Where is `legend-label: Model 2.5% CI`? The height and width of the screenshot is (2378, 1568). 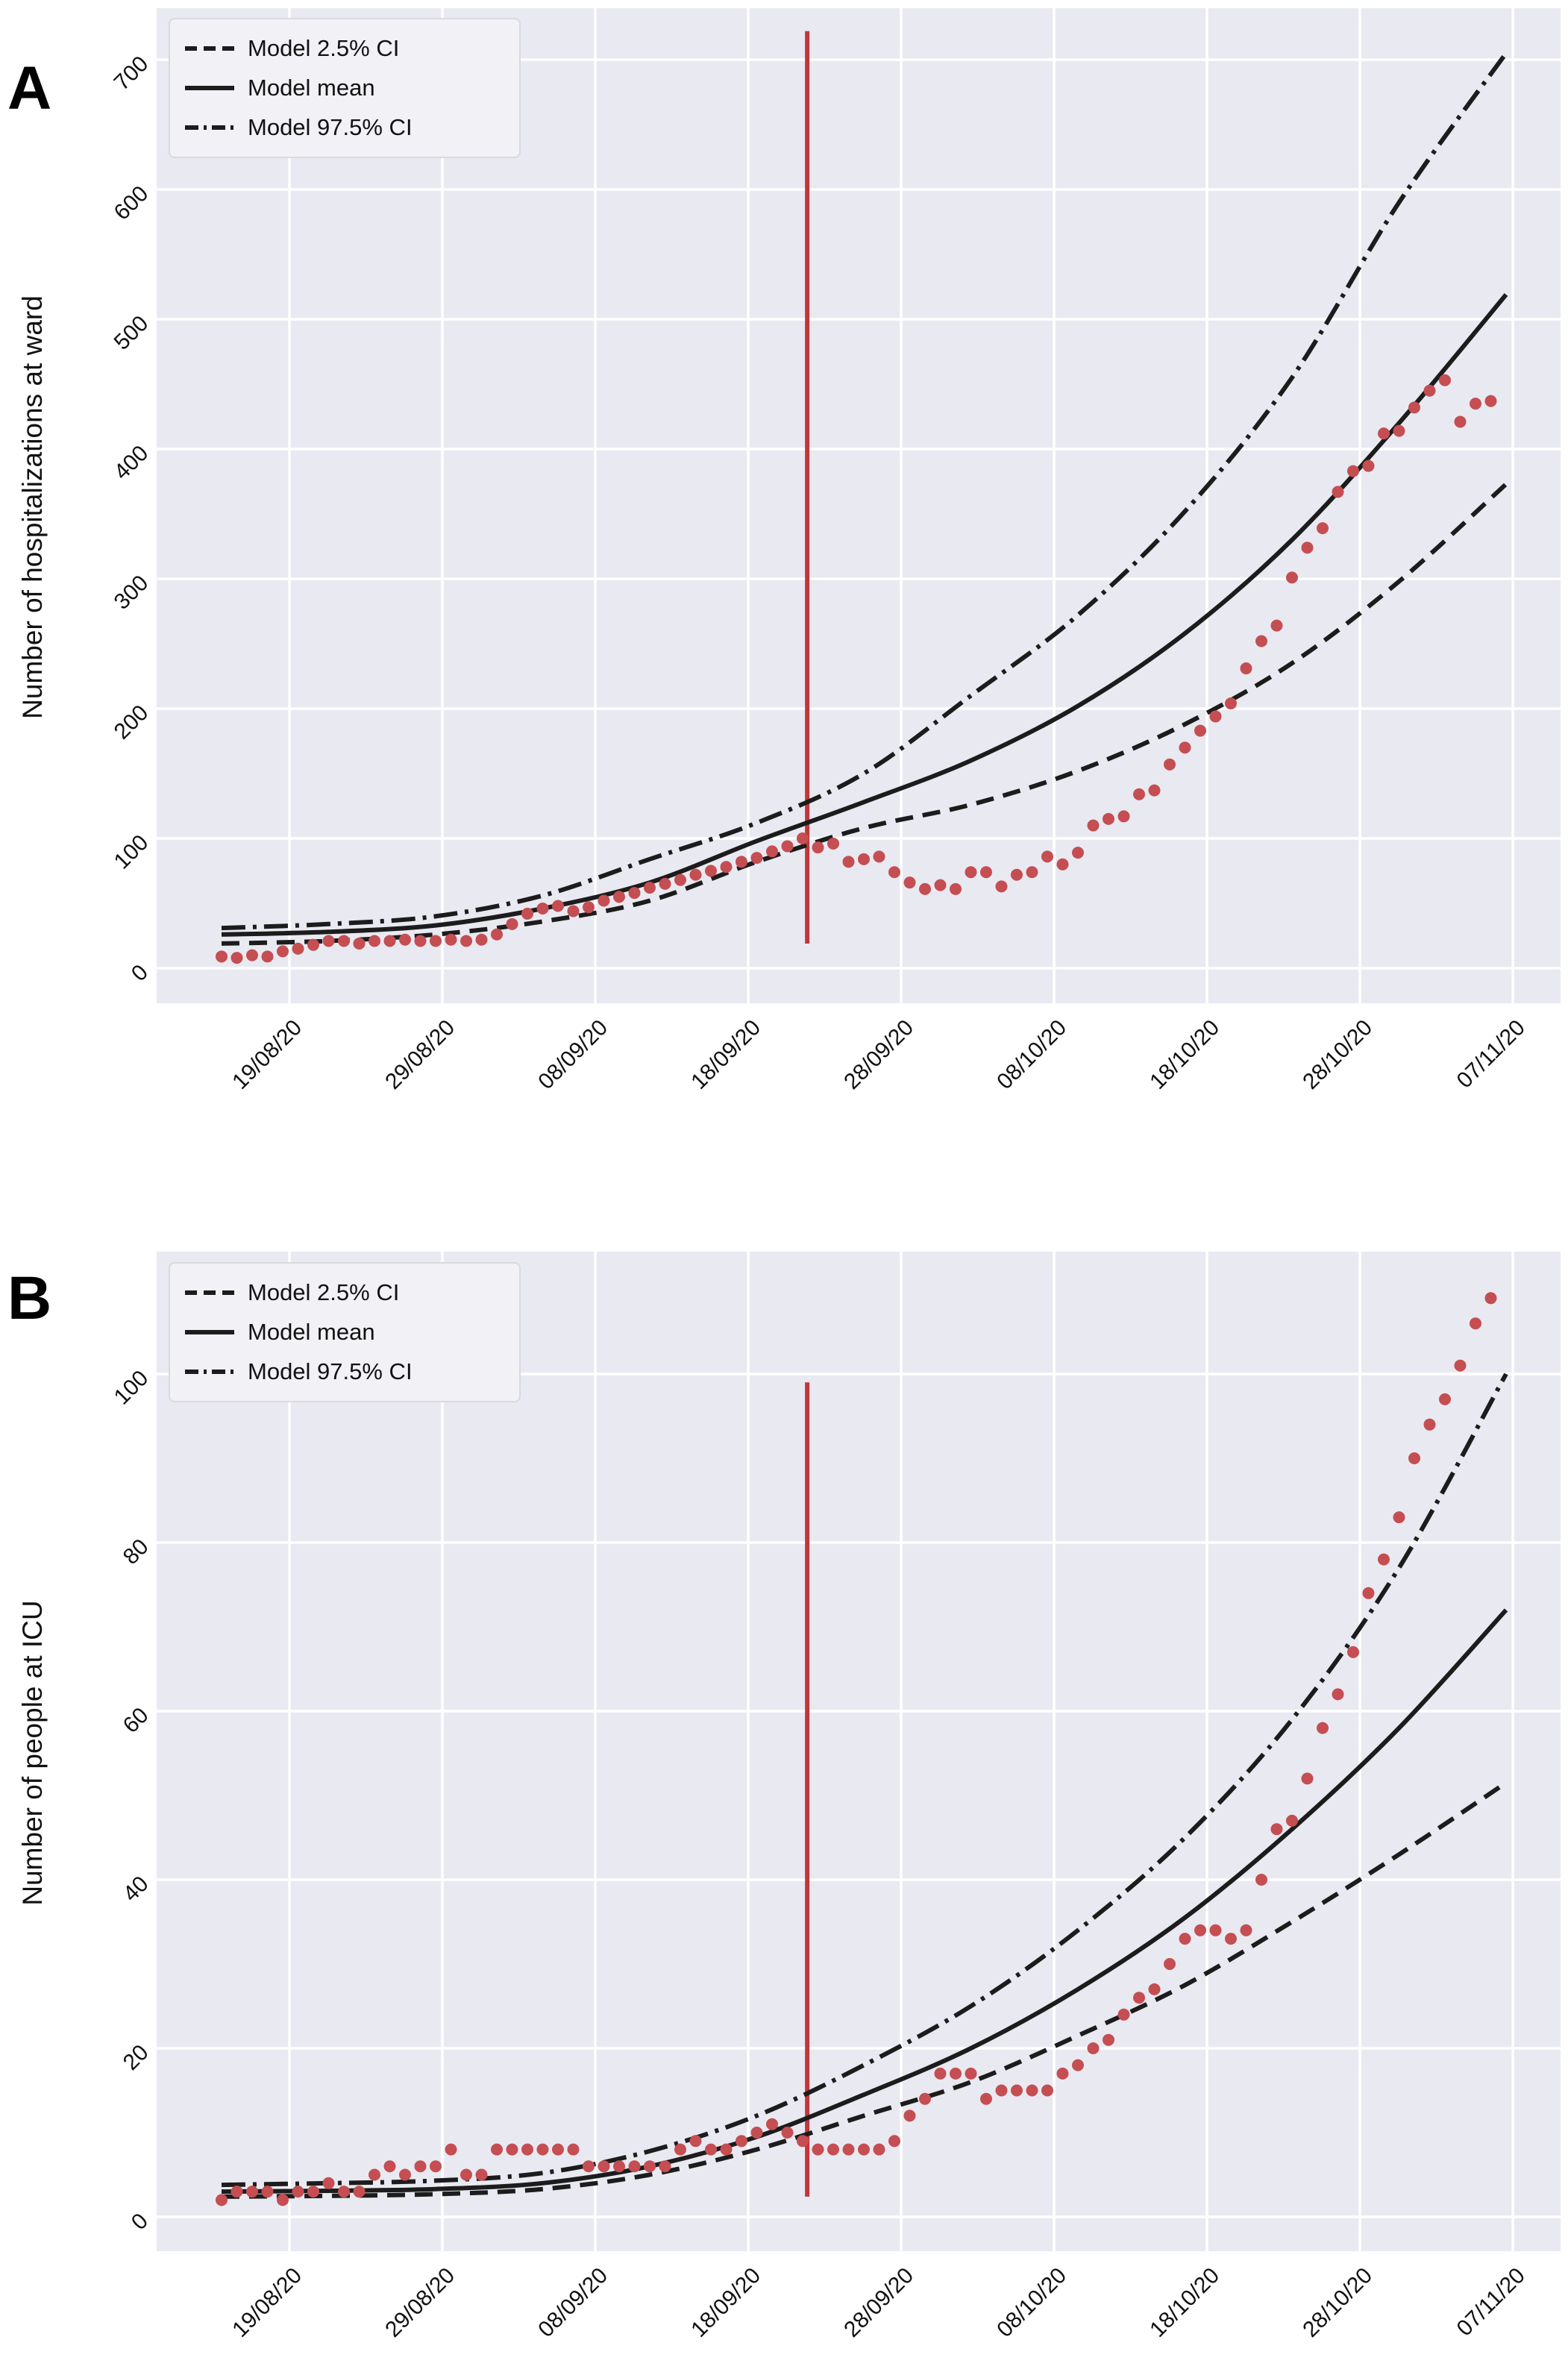
legend-label: Model 2.5% CI is located at coordinates (324, 1292).